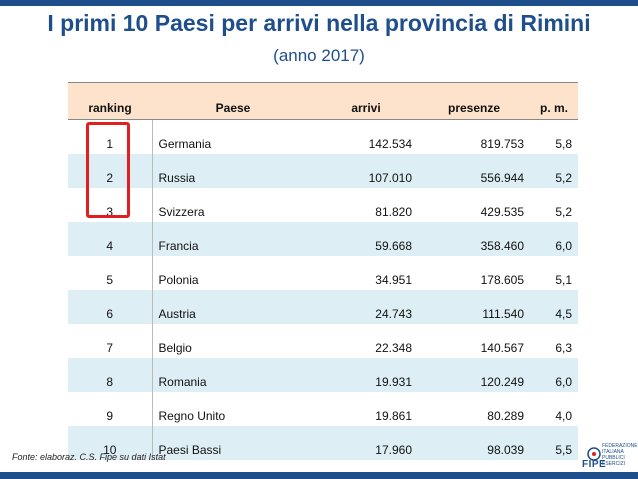  I want to click on cell-presenze: 140.567, so click(502, 348).